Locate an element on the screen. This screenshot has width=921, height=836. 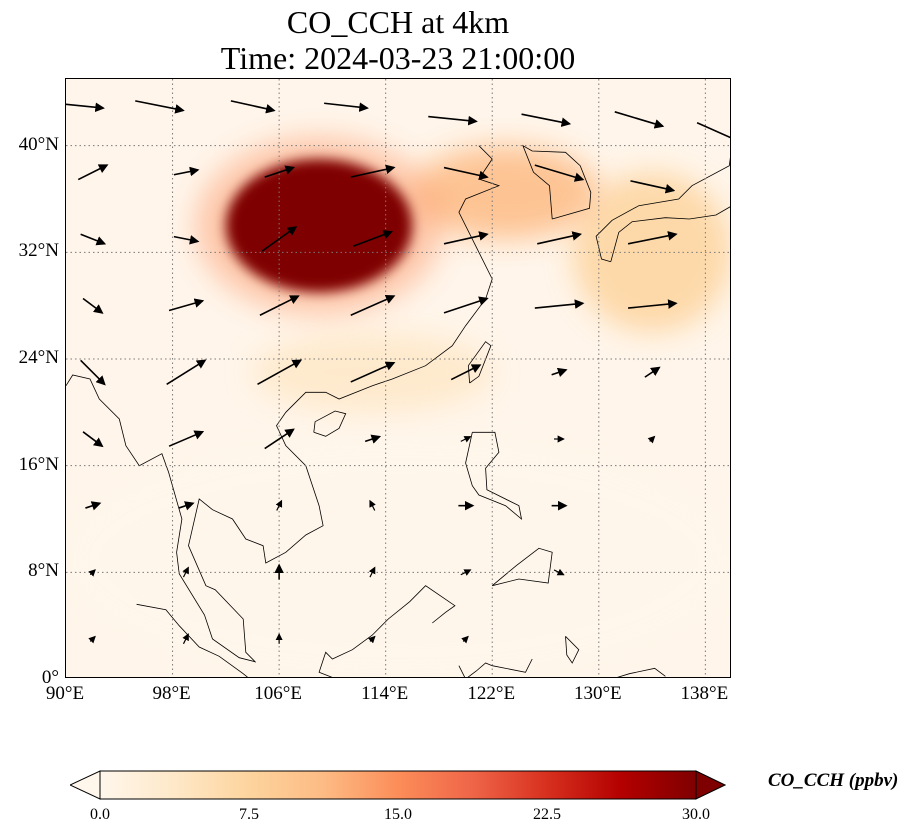
colorbar-tick-label: 22.5 is located at coordinates (547, 814).